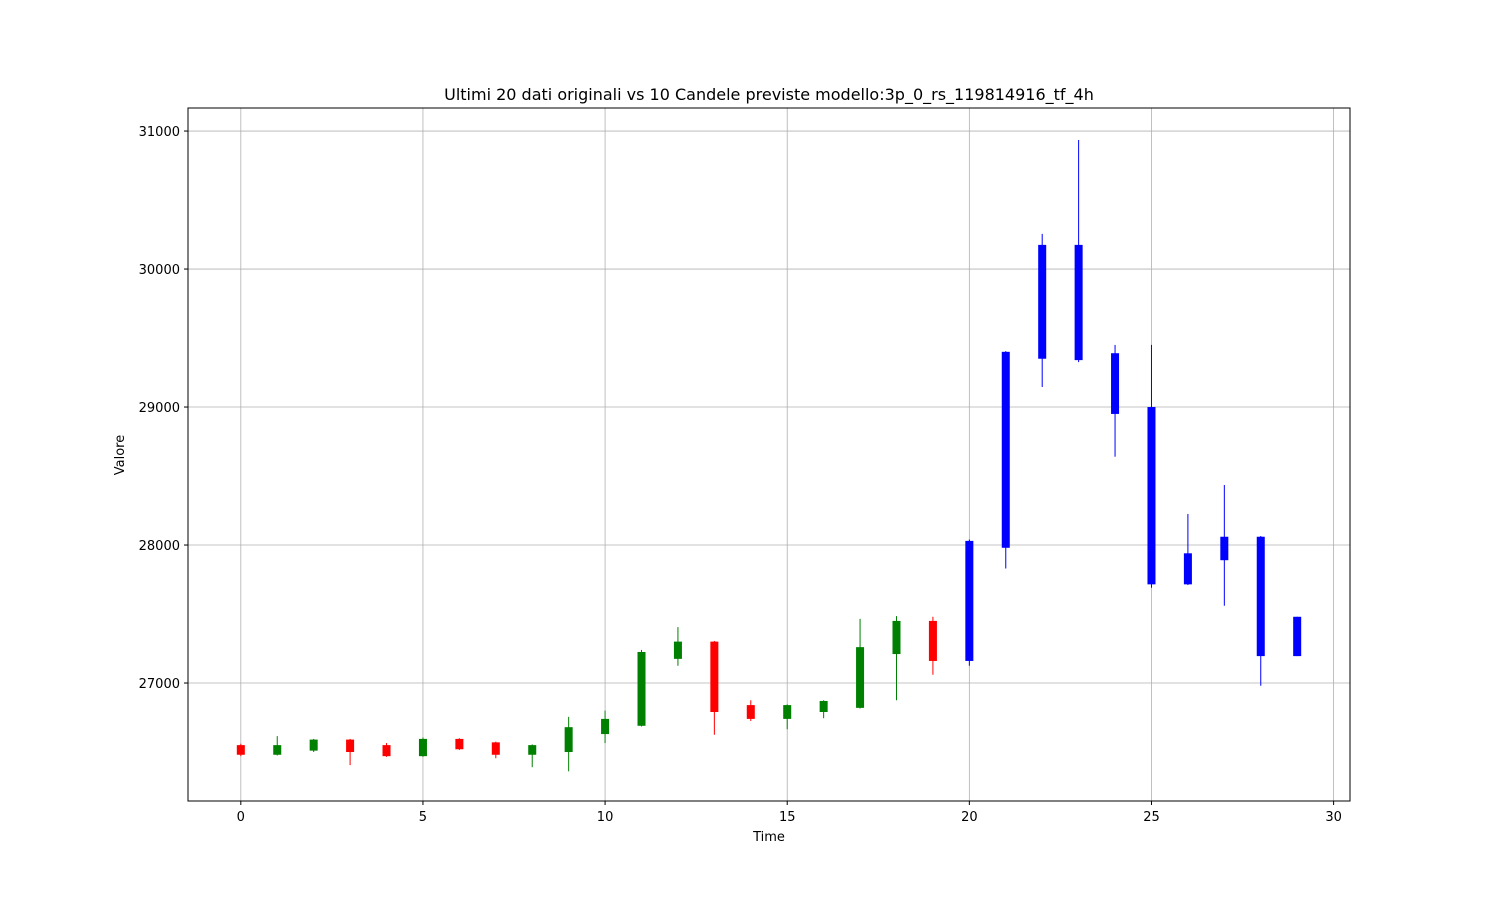 This screenshot has width=1500, height=900. Describe the element at coordinates (768, 837) in the screenshot. I see `x-axis-label: Time` at that location.